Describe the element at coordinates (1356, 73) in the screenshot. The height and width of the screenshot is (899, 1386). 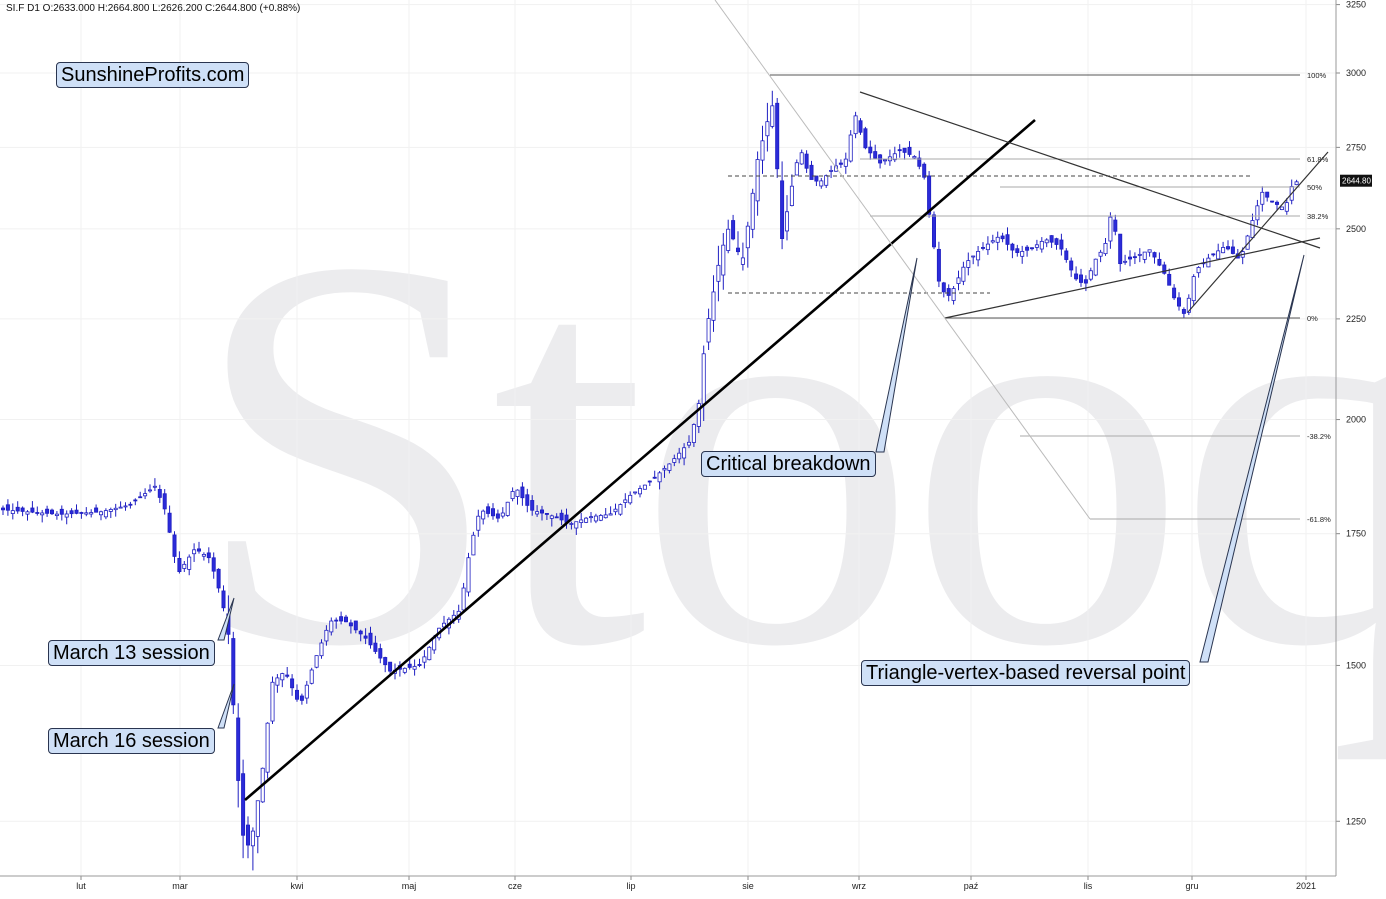
I see `y-tick-label: 3000` at that location.